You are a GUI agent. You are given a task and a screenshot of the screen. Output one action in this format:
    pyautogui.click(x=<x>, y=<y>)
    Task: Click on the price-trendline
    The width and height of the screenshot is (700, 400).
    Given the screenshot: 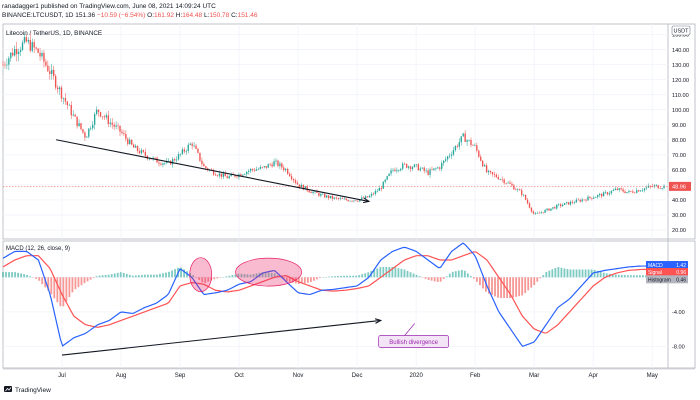 What is the action you would take?
    pyautogui.click(x=213, y=170)
    